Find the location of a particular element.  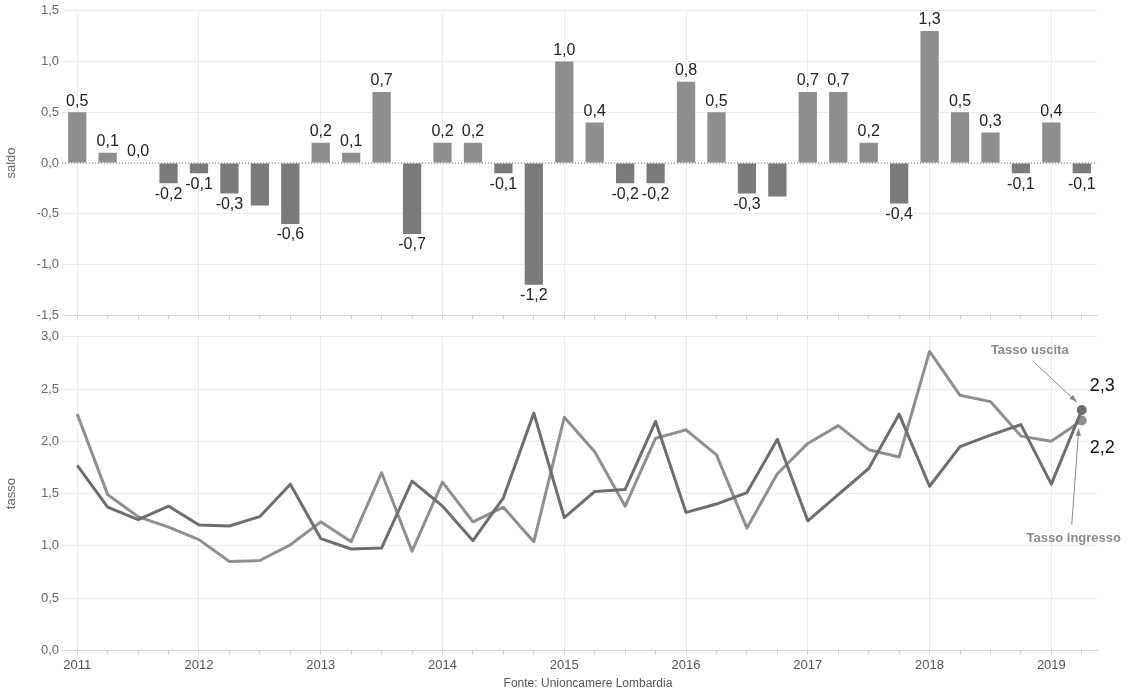

data-label: -0,6 is located at coordinates (290, 234).